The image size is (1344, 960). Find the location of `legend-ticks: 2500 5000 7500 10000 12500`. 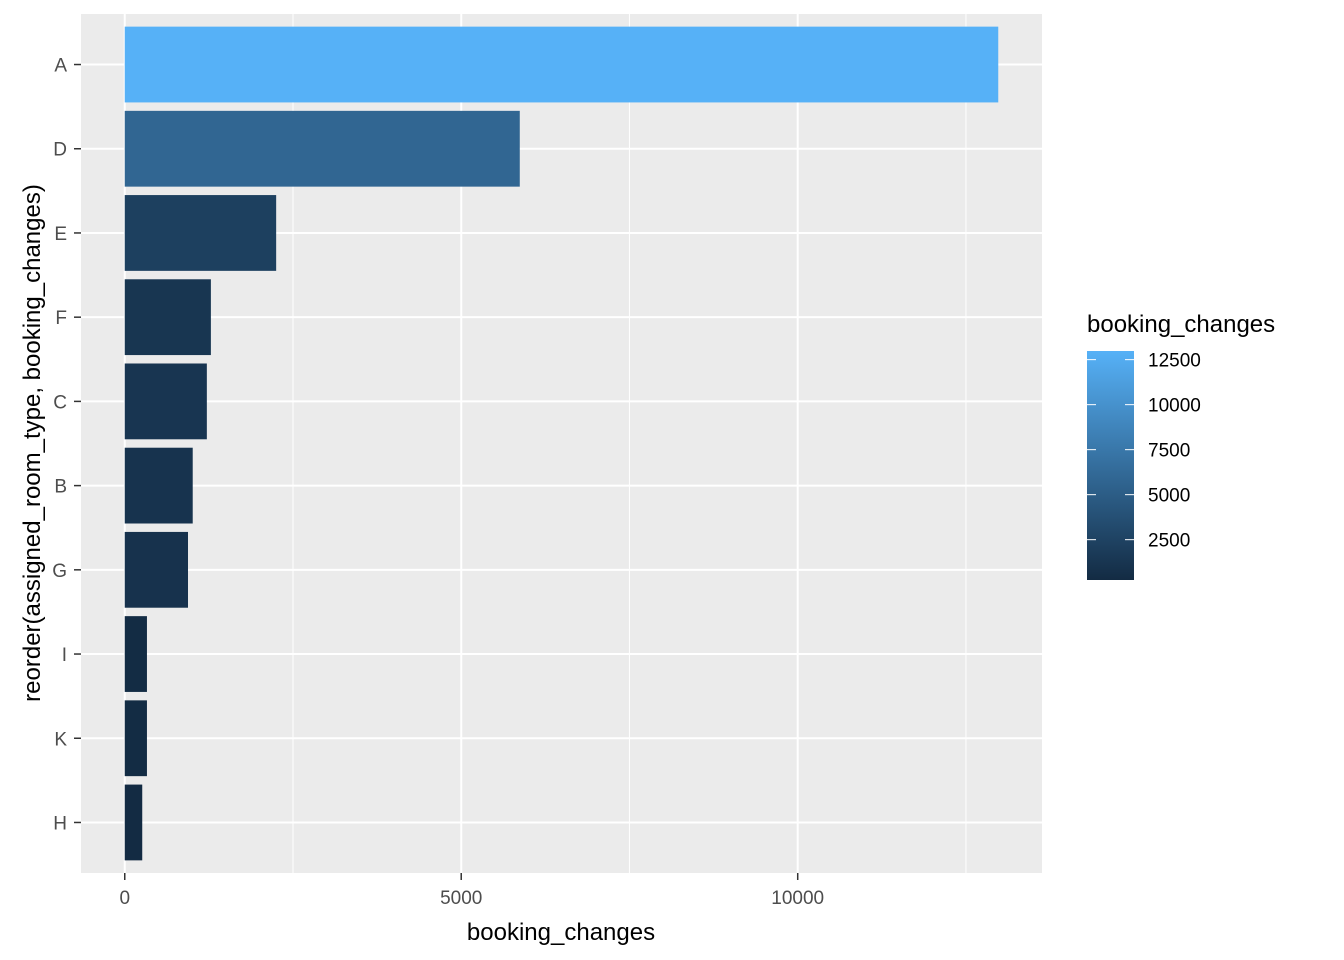

legend-ticks: 2500 5000 7500 10000 12500 is located at coordinates (1144, 451).